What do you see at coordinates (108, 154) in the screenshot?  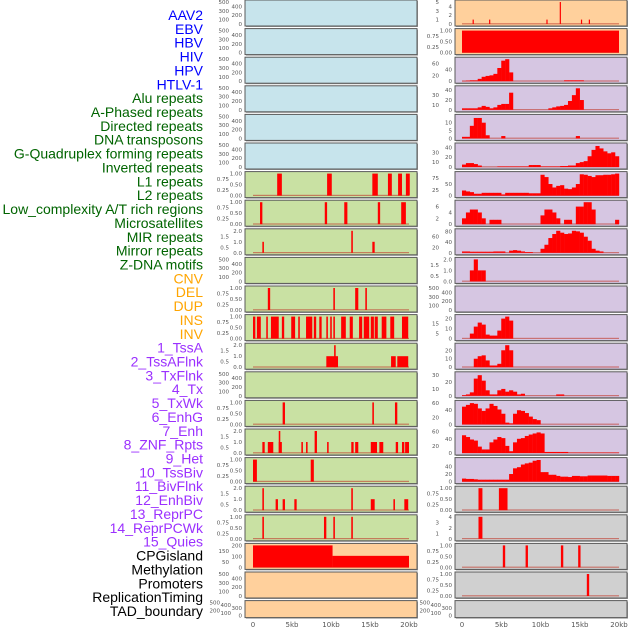 I see `track-label: G-Quadruplex forming repeats` at bounding box center [108, 154].